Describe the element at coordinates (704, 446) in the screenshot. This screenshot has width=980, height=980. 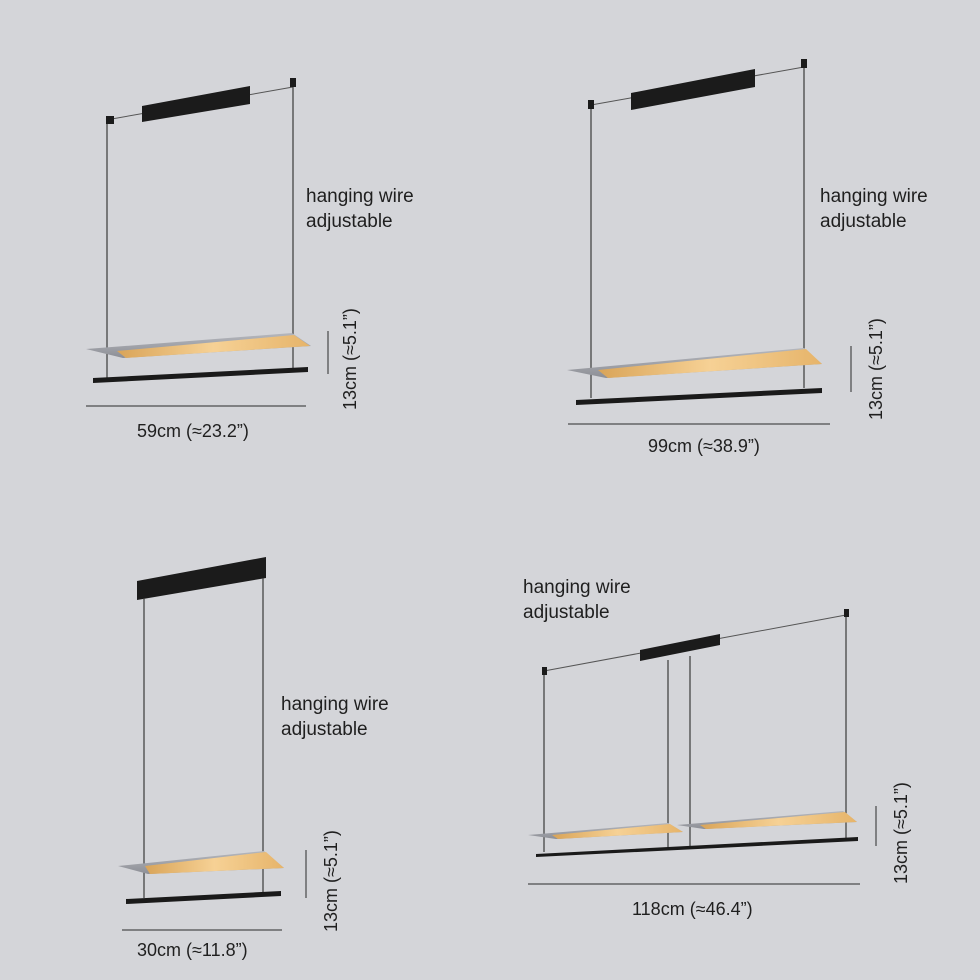
I see `width-label: 99cm (≈38.9”)` at that location.